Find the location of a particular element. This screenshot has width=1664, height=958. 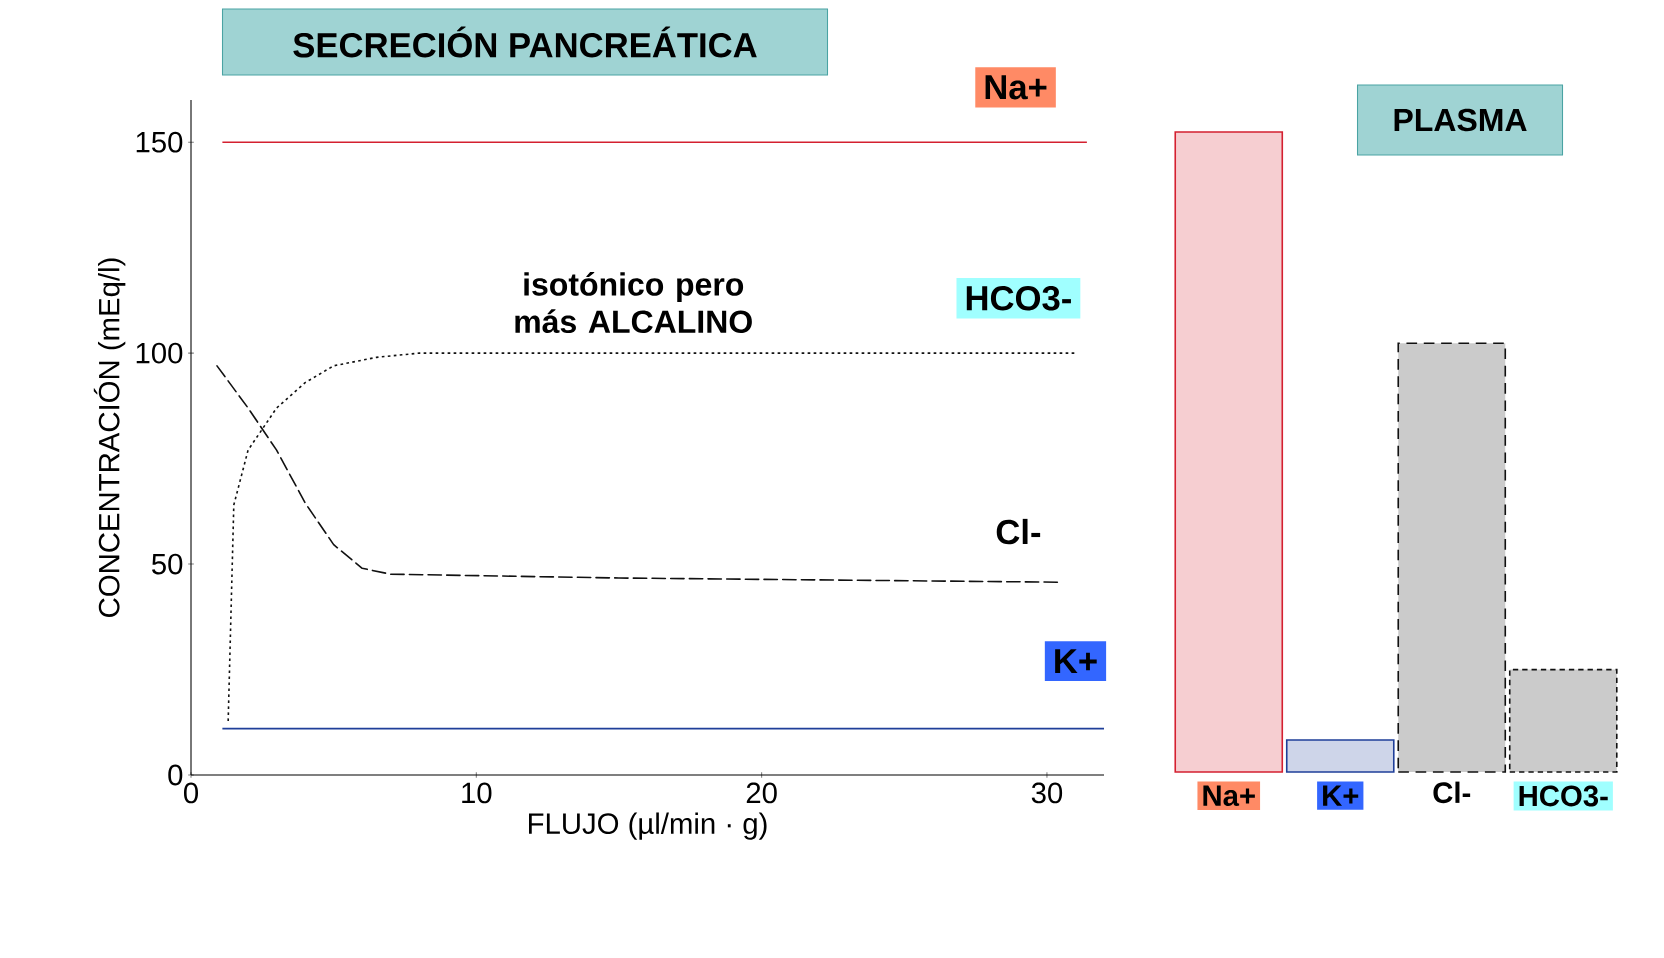

x-tick-label: 30 is located at coordinates (1047, 793).